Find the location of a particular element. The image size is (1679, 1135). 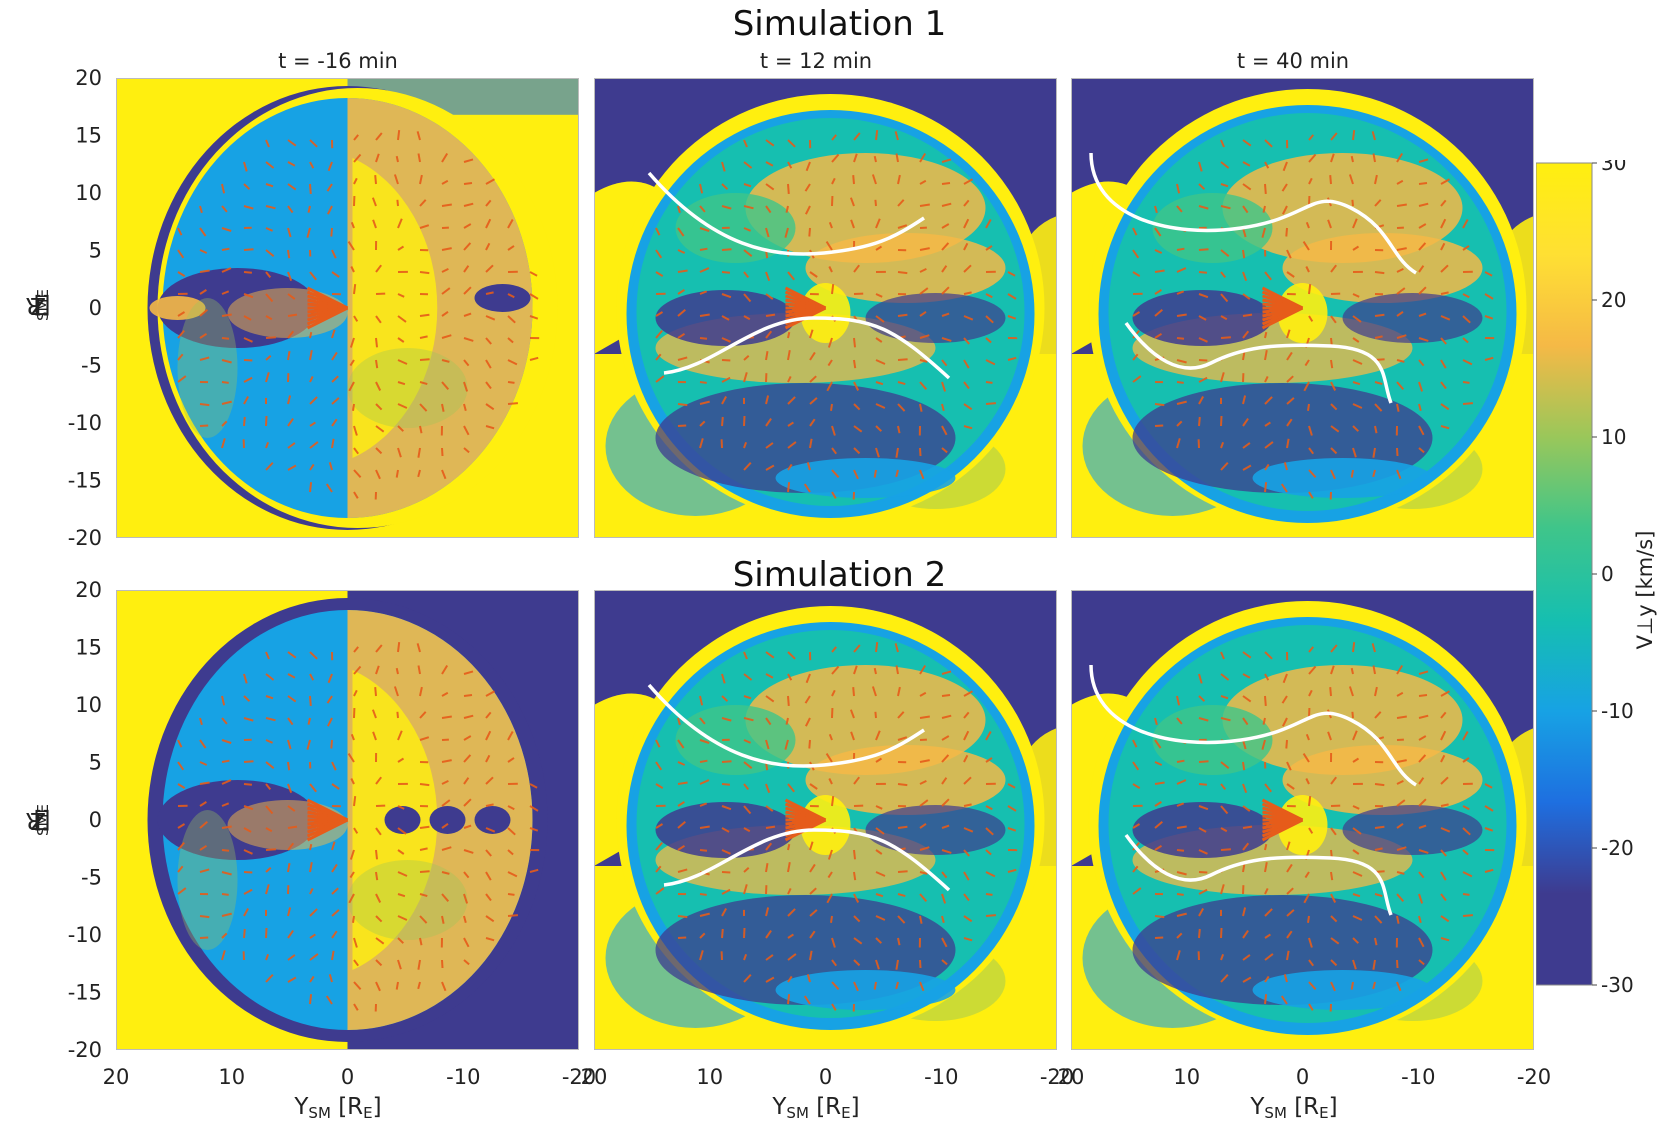

panel-title-t-12: t = 12 min is located at coordinates (816, 61).